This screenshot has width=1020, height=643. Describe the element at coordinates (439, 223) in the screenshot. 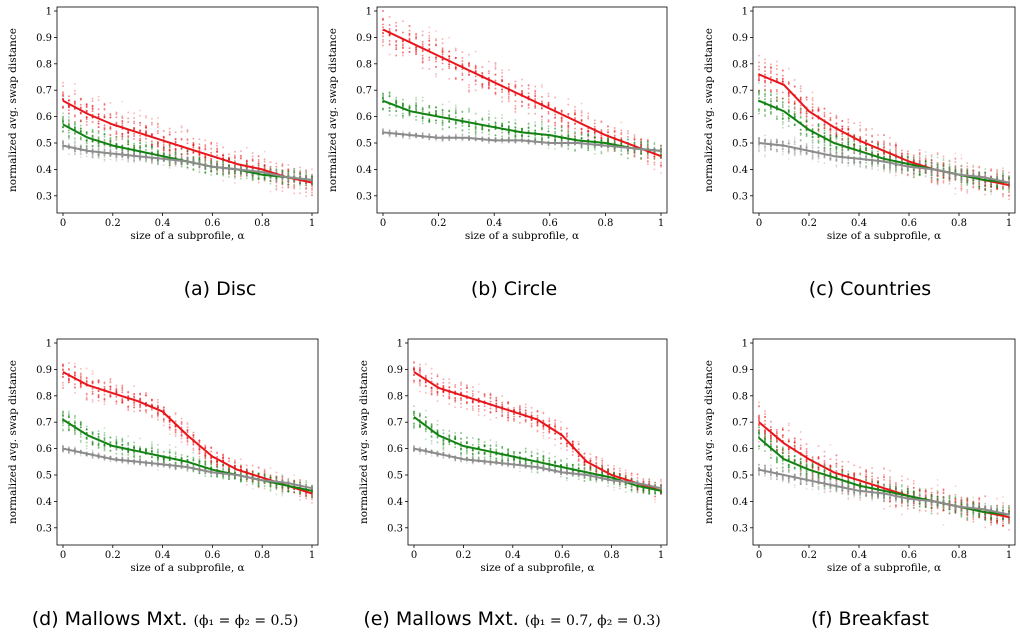

I see `x-tick-label: 0.2` at that location.